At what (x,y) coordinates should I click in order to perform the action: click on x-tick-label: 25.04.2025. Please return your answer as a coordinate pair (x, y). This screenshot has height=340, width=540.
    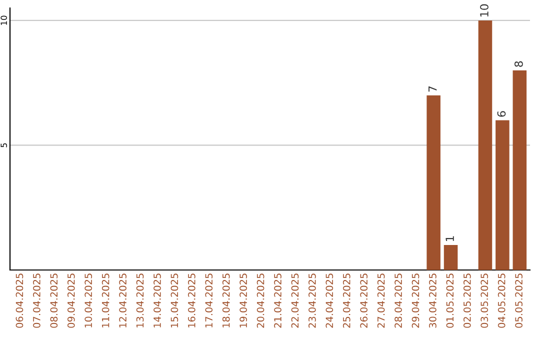
    Looking at the image, I should click on (346, 301).